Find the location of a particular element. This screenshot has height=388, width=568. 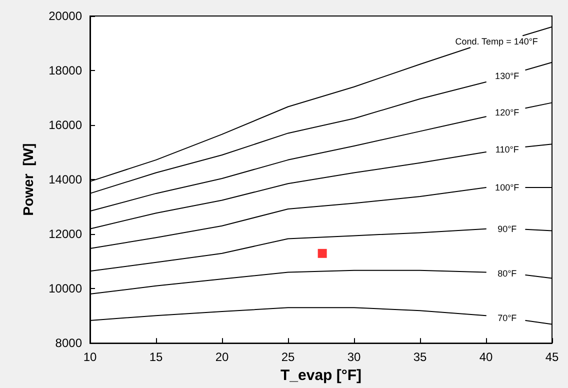

y-axis-title: Power [W] is located at coordinates (28, 179).